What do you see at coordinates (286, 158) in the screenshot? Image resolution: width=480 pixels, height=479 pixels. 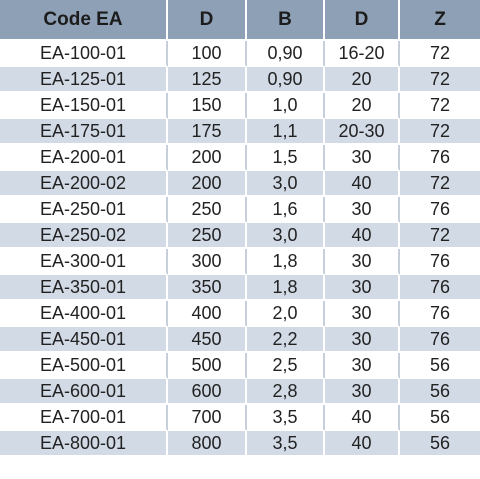 I see `cell-b: 1,5` at bounding box center [286, 158].